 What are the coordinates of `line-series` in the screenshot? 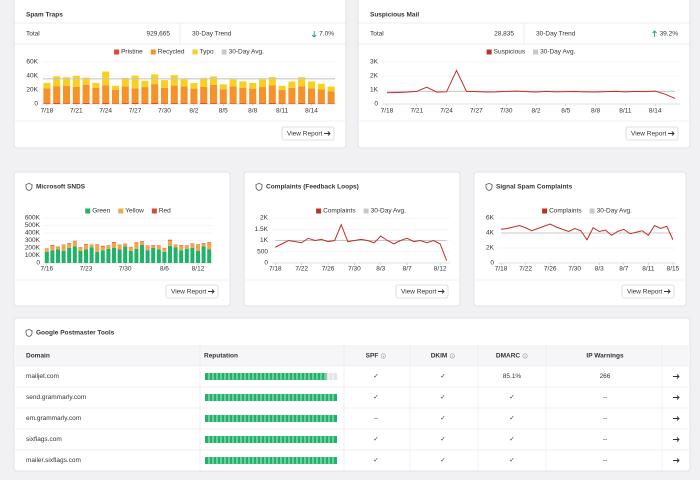 It's located at (587, 232).